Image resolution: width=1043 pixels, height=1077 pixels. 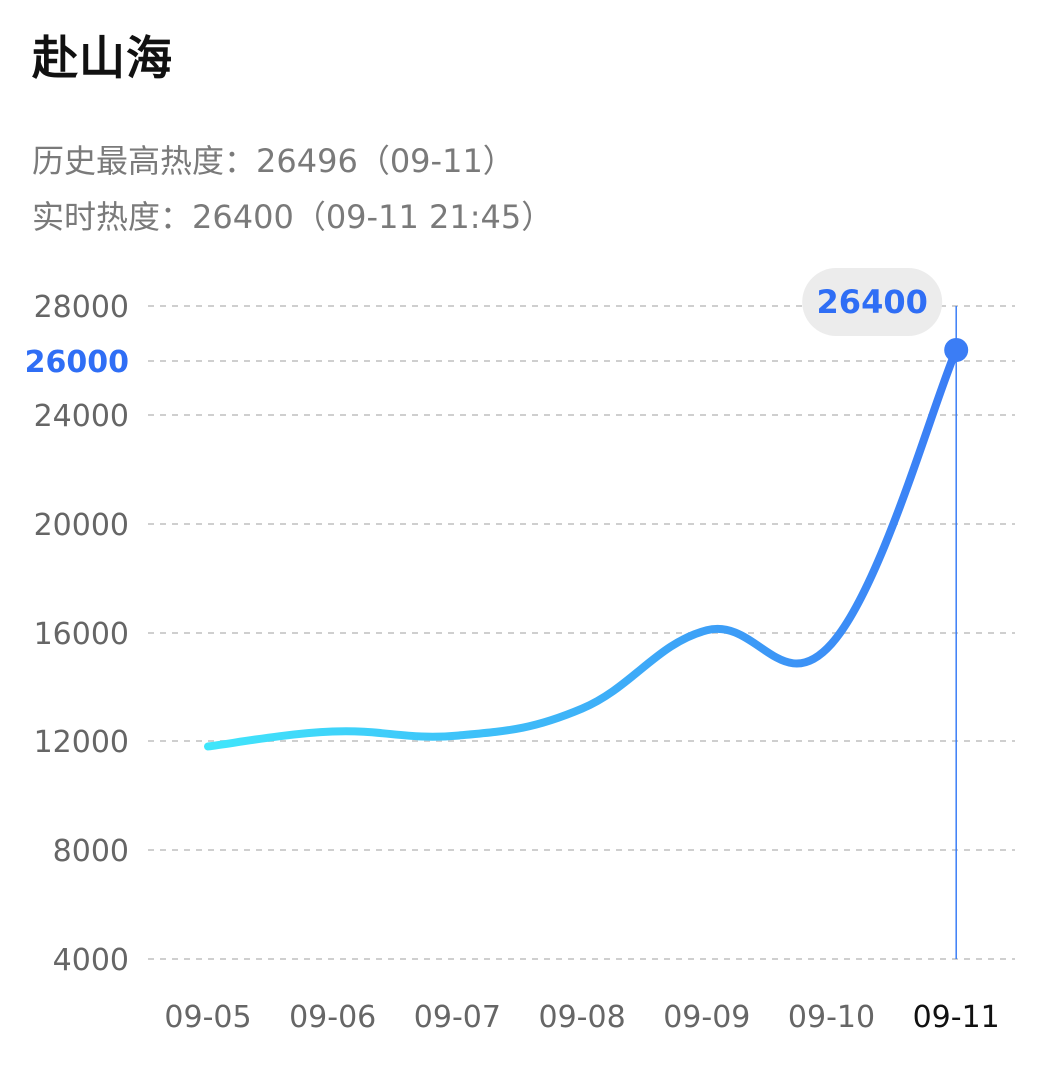 I want to click on x-tick-label-09-07: 09-07, so click(x=457, y=1017).